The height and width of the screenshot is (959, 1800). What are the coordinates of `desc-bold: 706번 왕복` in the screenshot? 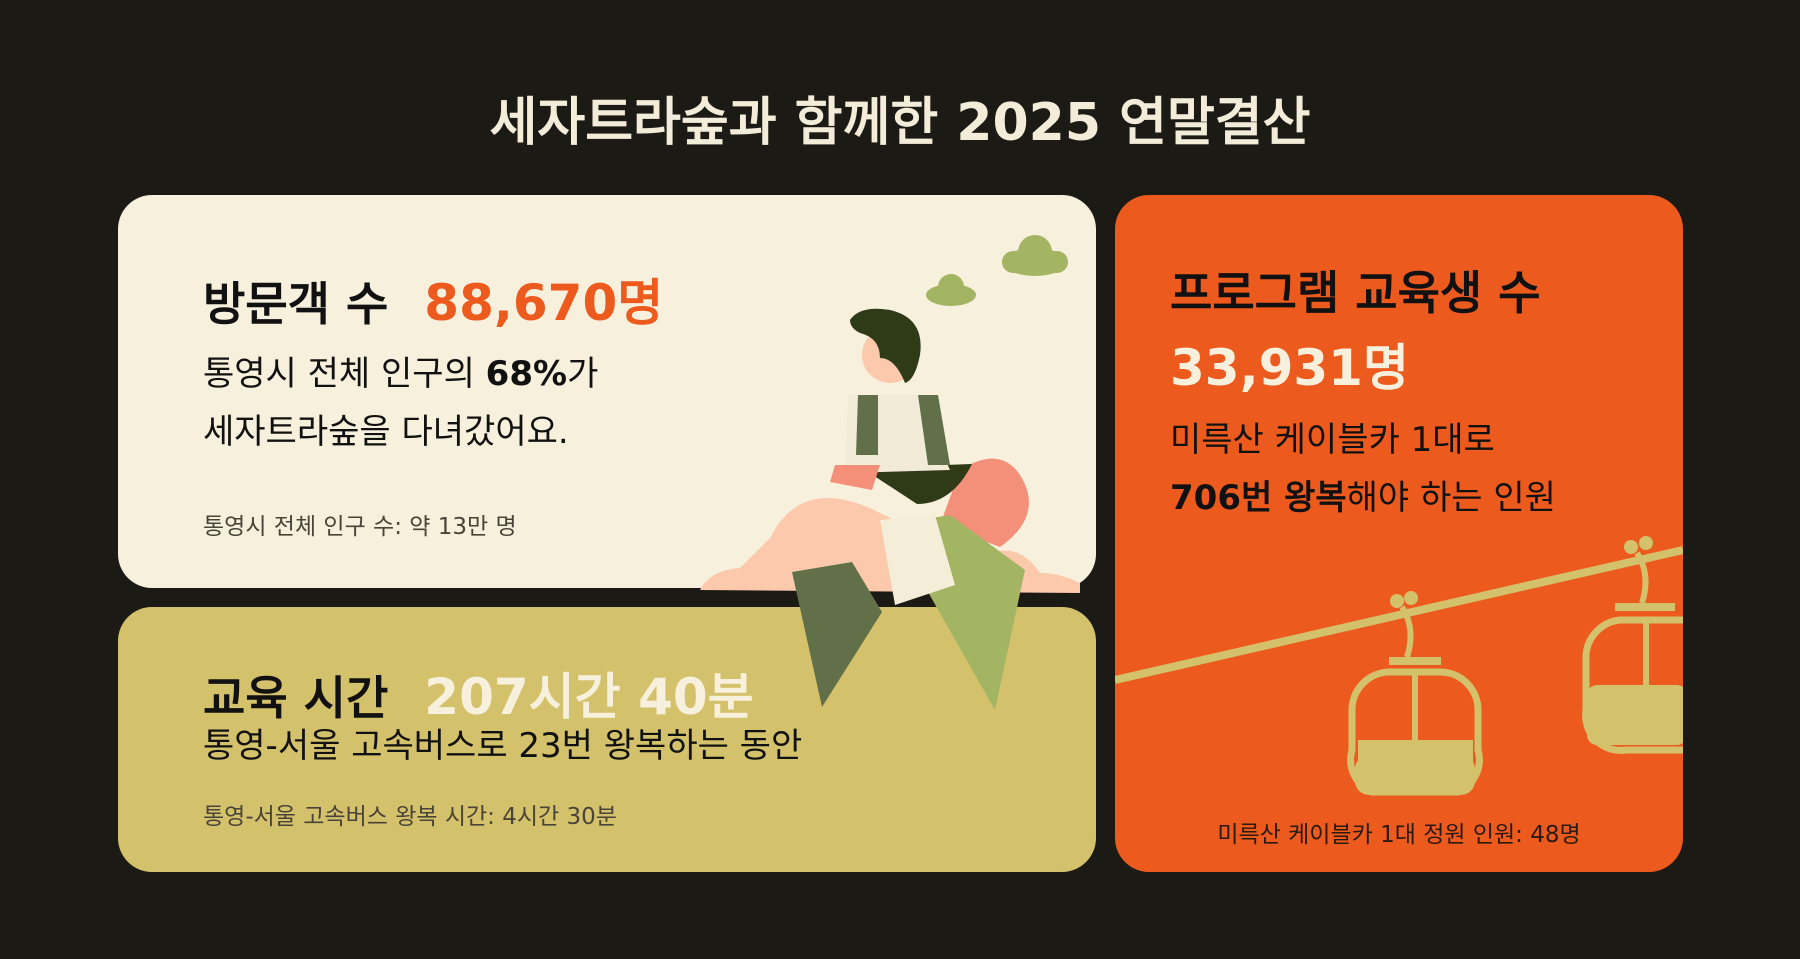 It's located at (1258, 498).